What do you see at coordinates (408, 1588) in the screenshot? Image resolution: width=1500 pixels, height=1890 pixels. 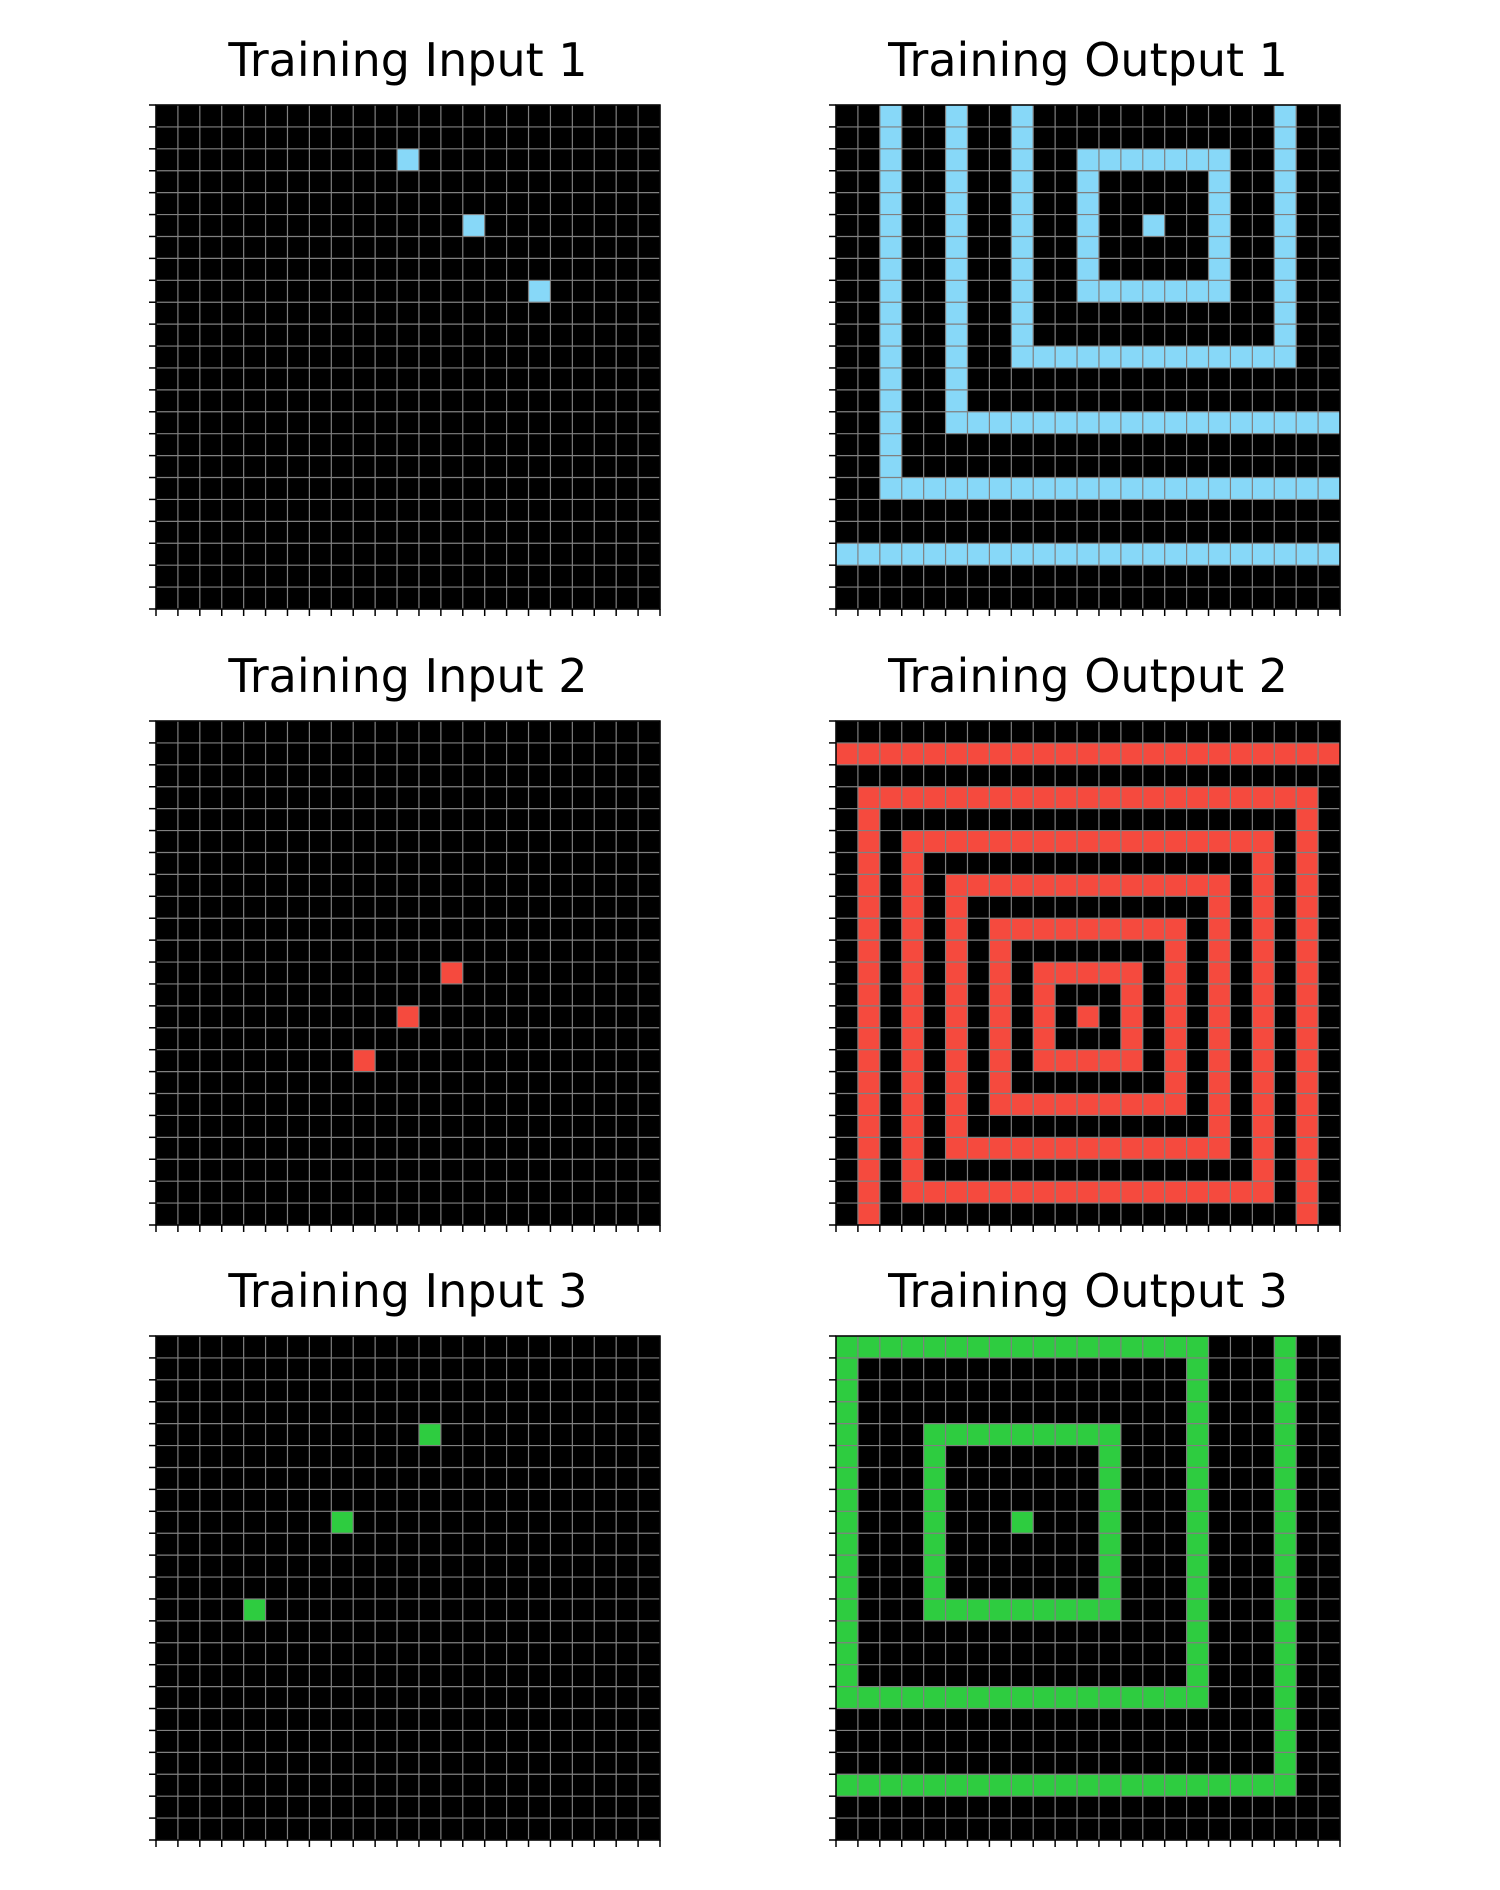 I see `grid-background` at bounding box center [408, 1588].